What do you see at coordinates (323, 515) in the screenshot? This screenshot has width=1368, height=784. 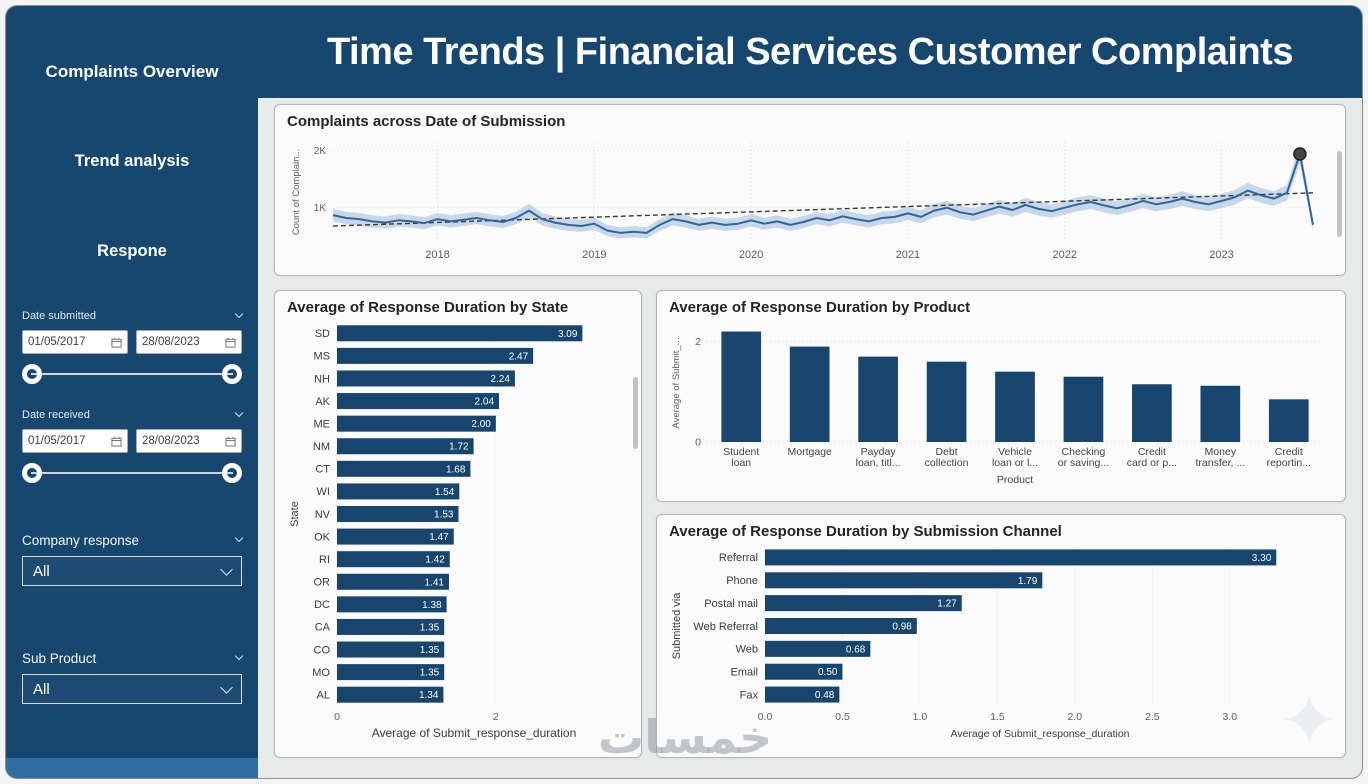 I see `svg-text: NV` at bounding box center [323, 515].